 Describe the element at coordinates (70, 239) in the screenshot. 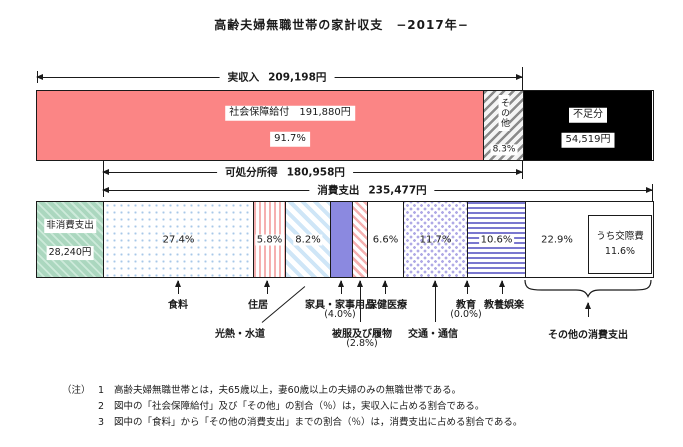

I see `non-consumption-segment: 非消費支出 28,240円` at that location.